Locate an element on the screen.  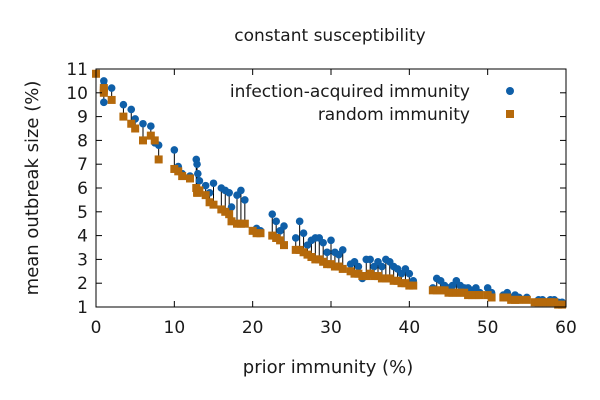
x-tick-label: 30 is located at coordinates (331, 328).